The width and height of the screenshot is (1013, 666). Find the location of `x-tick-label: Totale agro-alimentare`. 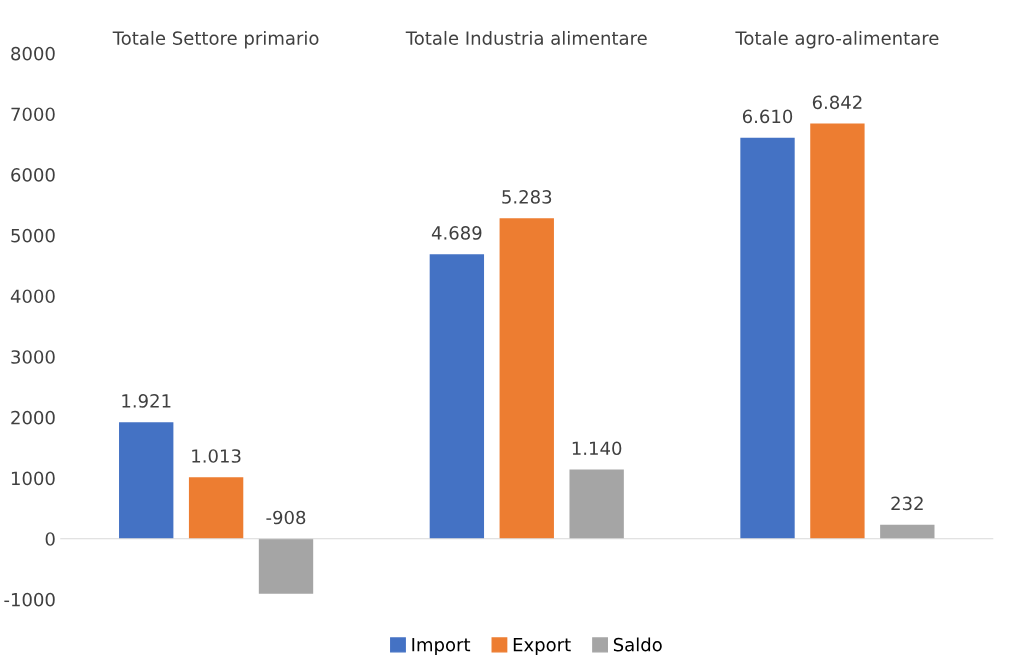

x-tick-label: Totale agro-alimentare is located at coordinates (837, 39).